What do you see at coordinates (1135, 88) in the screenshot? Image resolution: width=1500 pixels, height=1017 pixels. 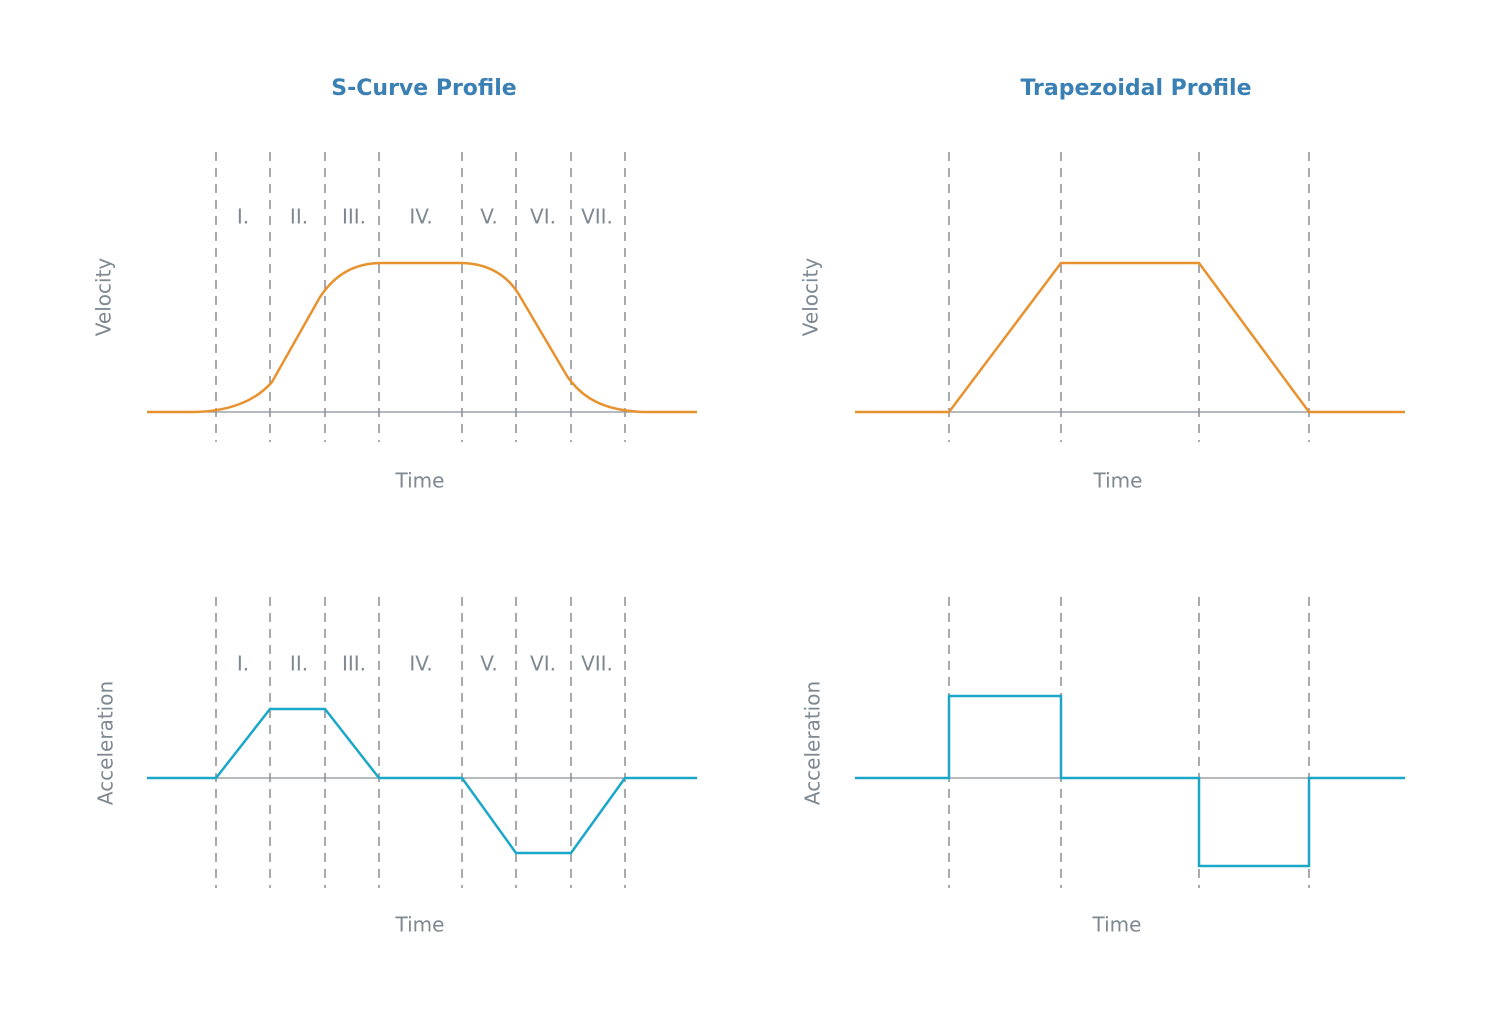 I see `panel-title: Trapezoidal Profile` at bounding box center [1135, 88].